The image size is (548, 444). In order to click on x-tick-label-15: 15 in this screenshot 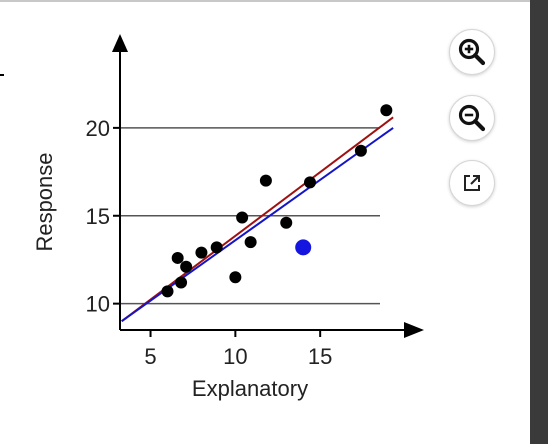, I will do `click(320, 356)`.